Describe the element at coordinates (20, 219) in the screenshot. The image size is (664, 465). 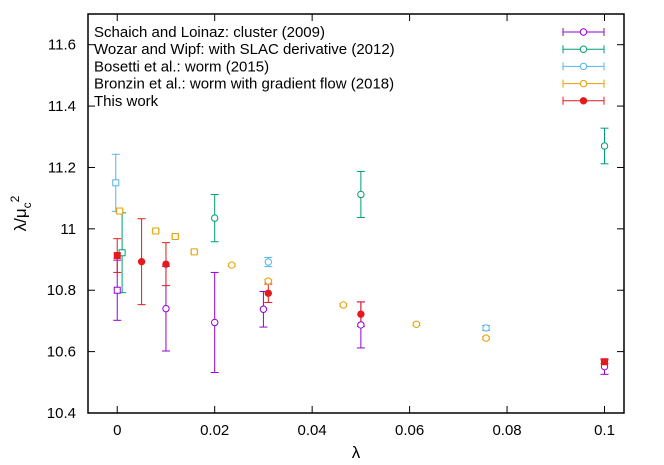
I see `y-axis-label-main: λ/μ` at that location.